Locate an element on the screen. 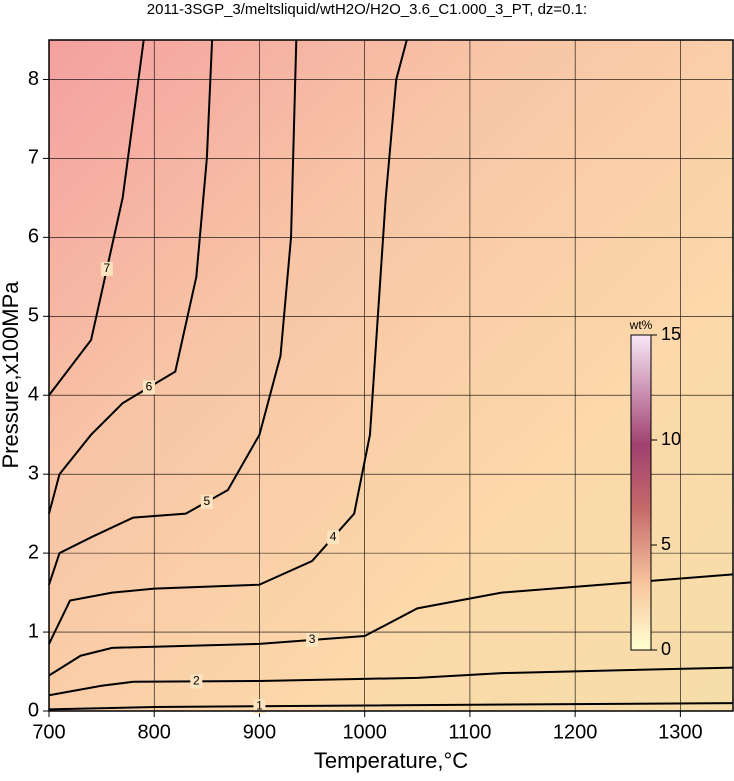 Image resolution: width=734 pixels, height=781 pixels. x-tick-label: 1300 is located at coordinates (680, 732).